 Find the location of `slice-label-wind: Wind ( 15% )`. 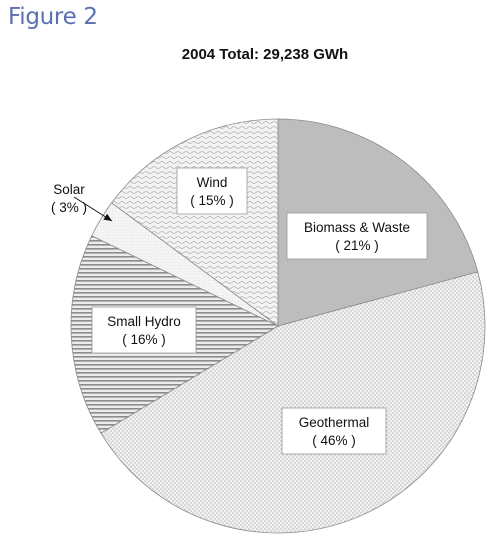

slice-label-wind: Wind ( 15% ) is located at coordinates (212, 191).